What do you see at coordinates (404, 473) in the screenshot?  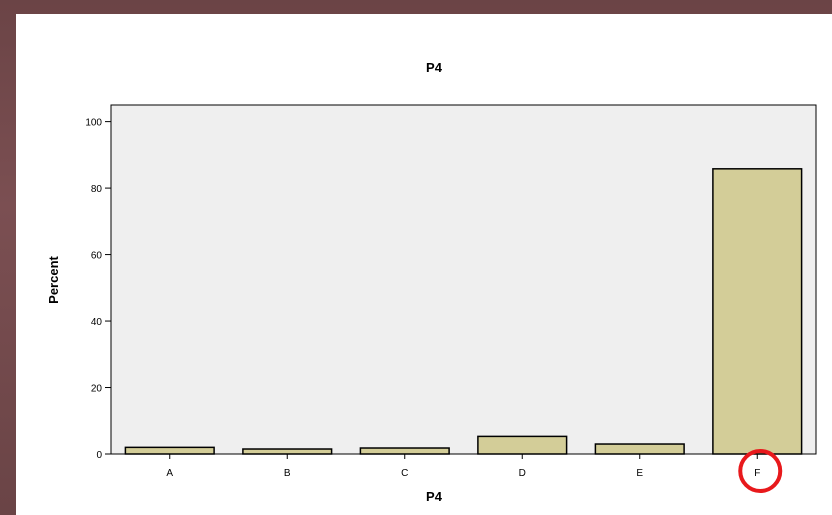 I see `x-tick-label-c: C` at bounding box center [404, 473].